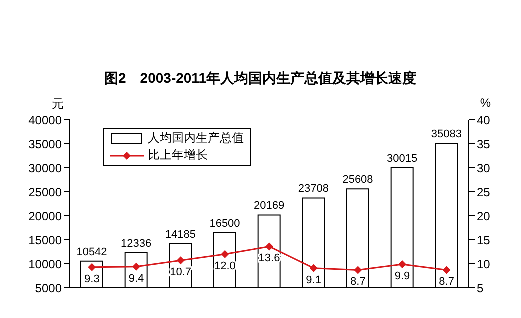 The height and width of the screenshot is (318, 521). Describe the element at coordinates (313, 189) in the screenshot. I see `data-label: 23708` at that location.